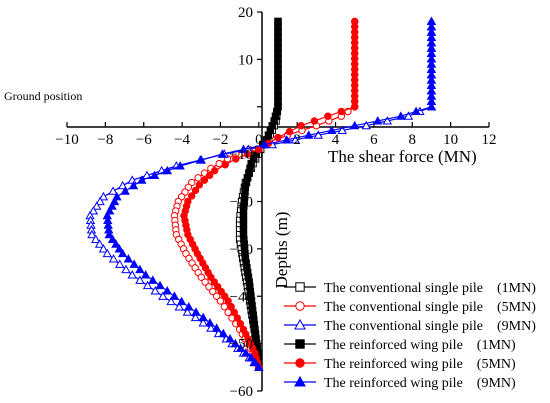 The height and width of the screenshot is (403, 550). What do you see at coordinates (400, 364) in the screenshot?
I see `legend-entry-5: The reinforced wing pile (5MN)` at bounding box center [400, 364].